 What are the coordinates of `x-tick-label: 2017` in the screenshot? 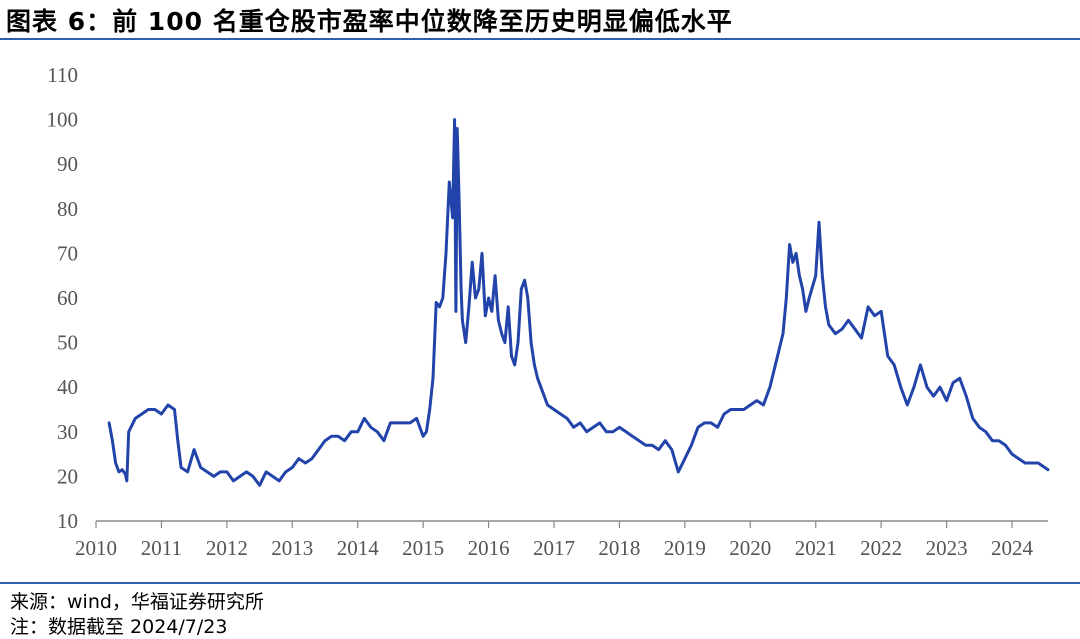 It's located at (554, 548).